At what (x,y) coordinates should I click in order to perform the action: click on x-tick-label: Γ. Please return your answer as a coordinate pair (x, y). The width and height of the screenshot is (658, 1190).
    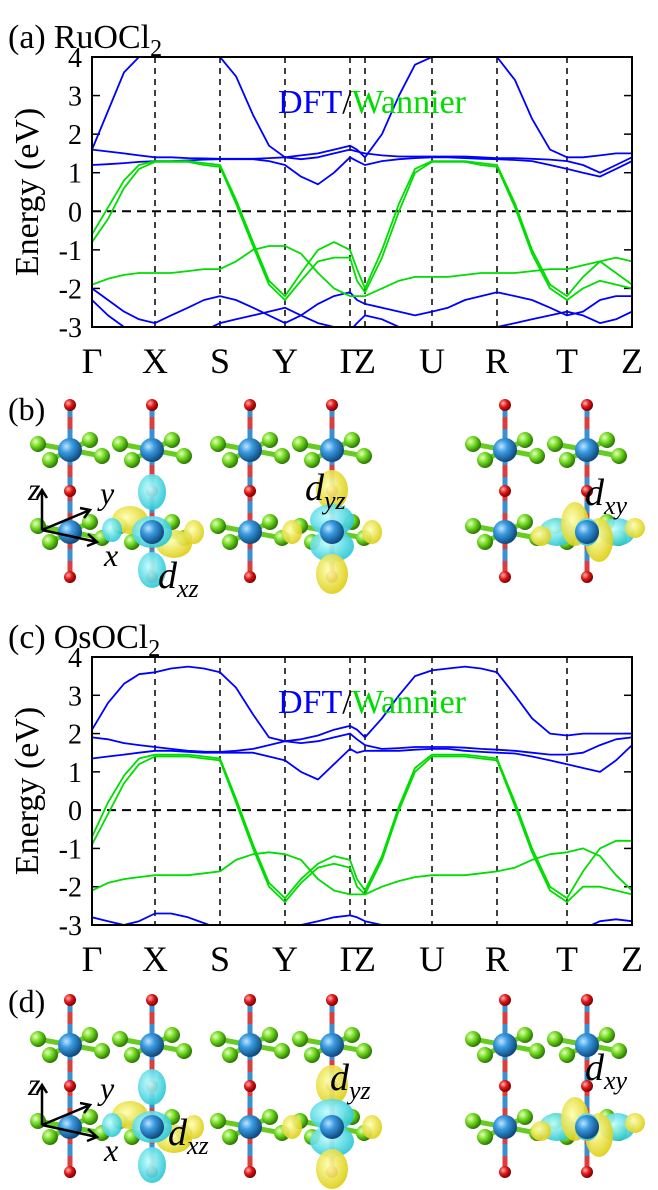
    Looking at the image, I should click on (350, 959).